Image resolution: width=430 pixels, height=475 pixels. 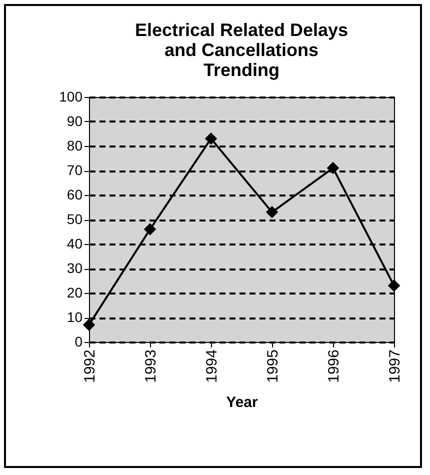 What do you see at coordinates (90, 366) in the screenshot?
I see `x-tick-label: 1992` at bounding box center [90, 366].